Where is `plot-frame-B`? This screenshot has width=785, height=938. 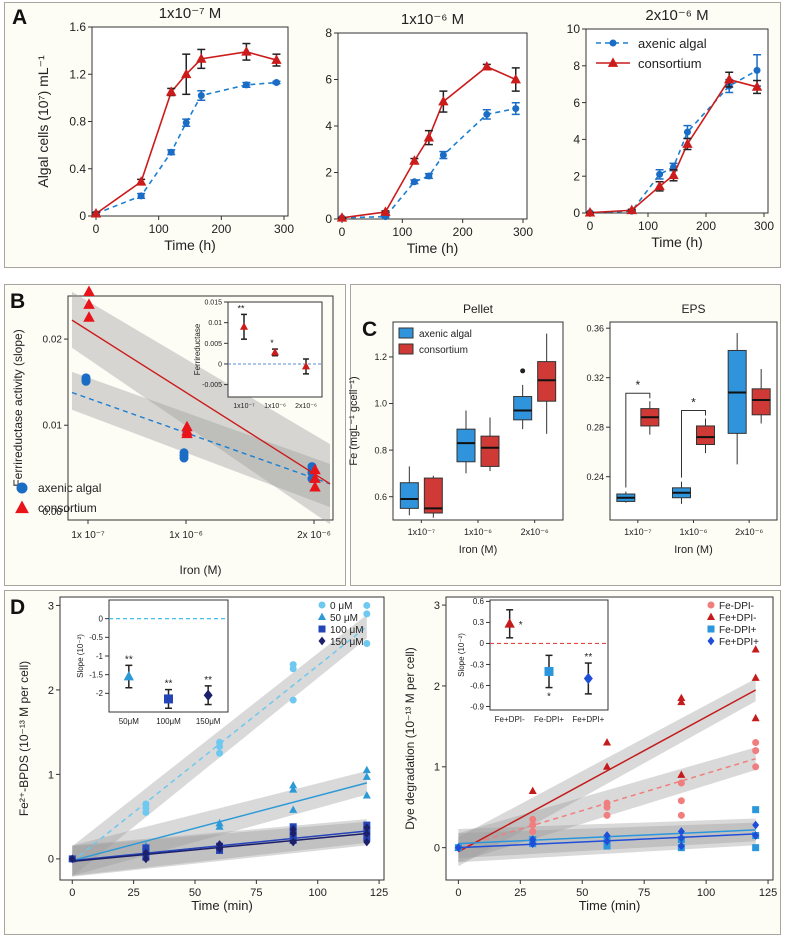 plot-frame-B is located at coordinates (200, 408).